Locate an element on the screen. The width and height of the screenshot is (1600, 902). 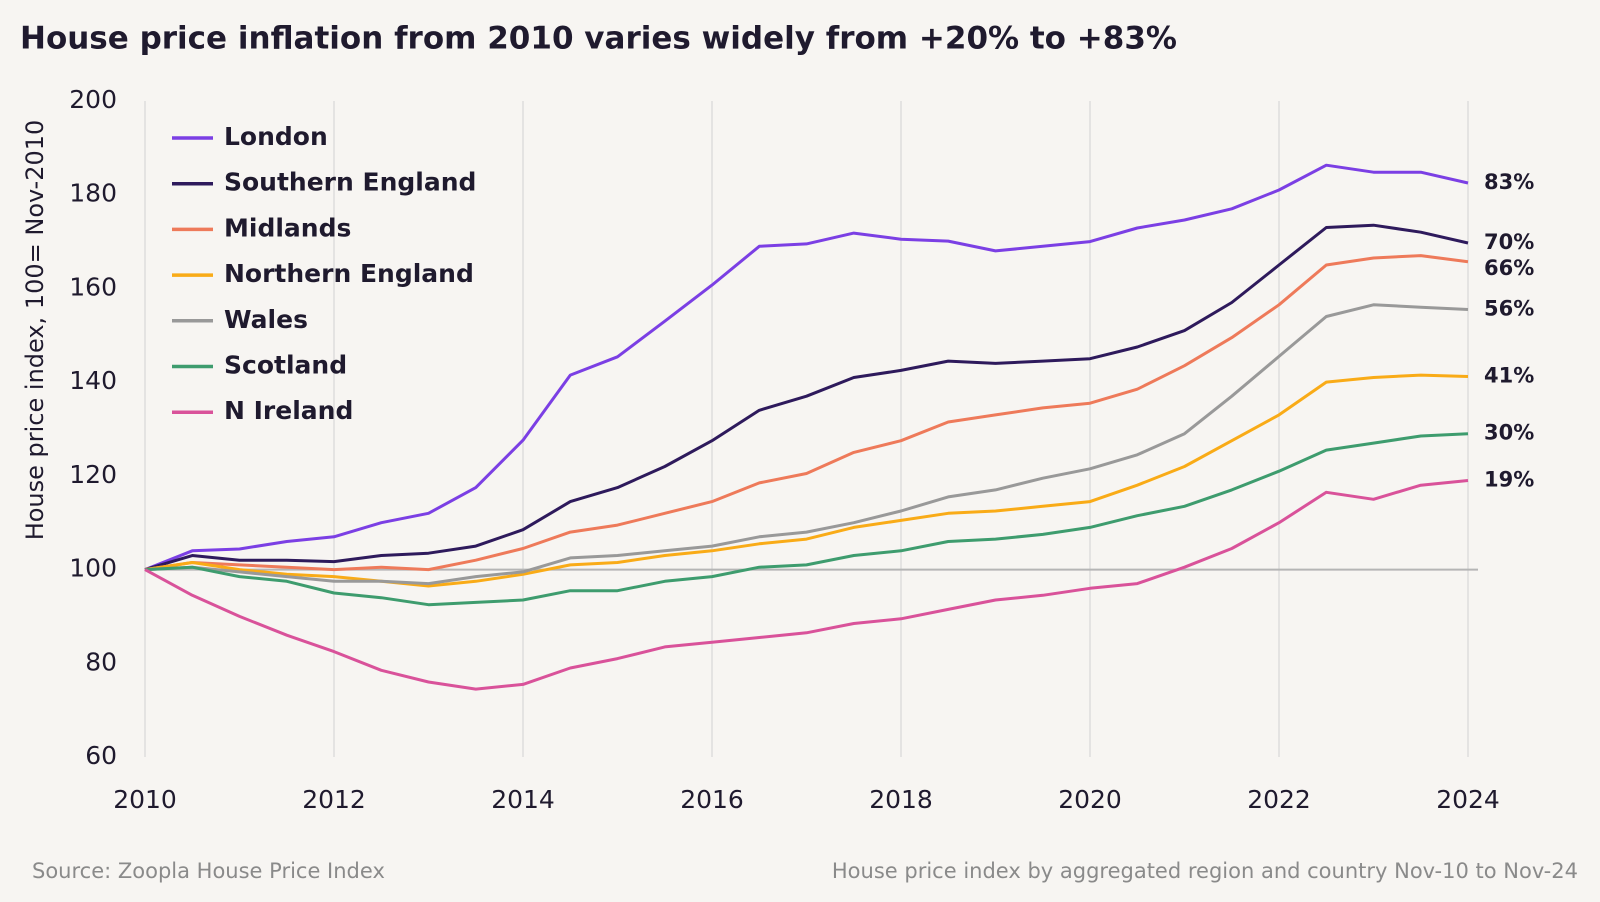
y-tick-label: 140 is located at coordinates (93, 380).